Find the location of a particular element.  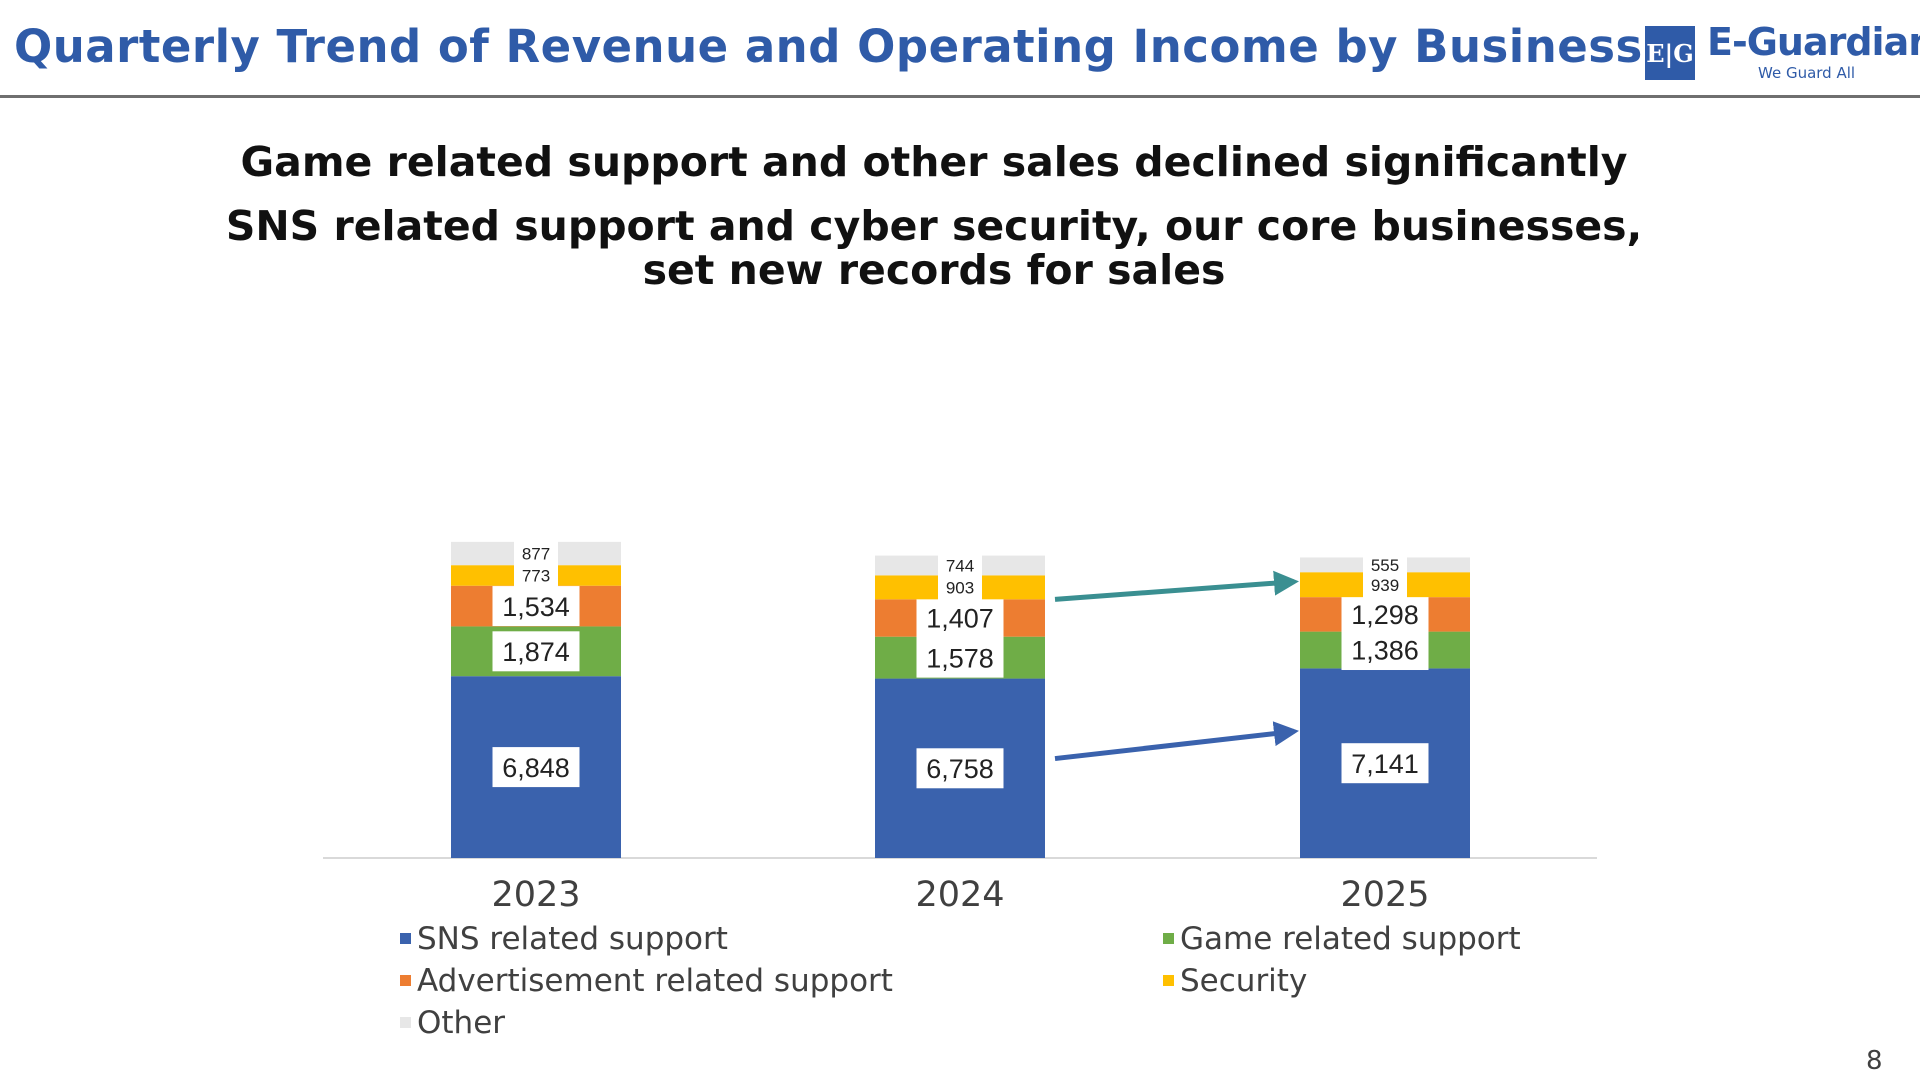

data-label-text: 744 is located at coordinates (960, 566).